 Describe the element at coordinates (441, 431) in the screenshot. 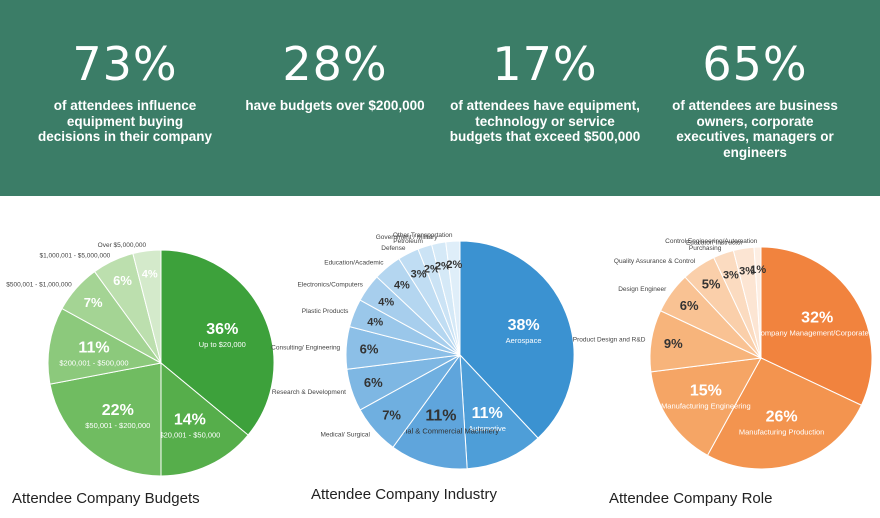

I see `slice-label-industrial-commercial-machinery: Industrial & Commercial Machinery` at that location.